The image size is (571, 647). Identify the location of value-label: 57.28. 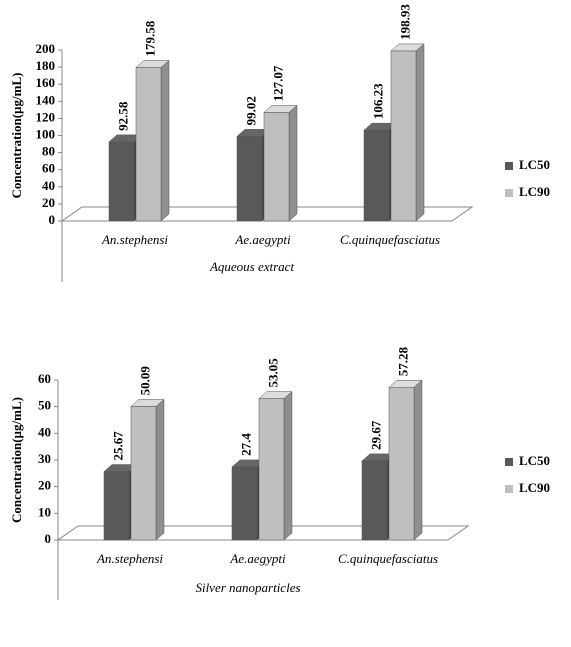
(402, 362).